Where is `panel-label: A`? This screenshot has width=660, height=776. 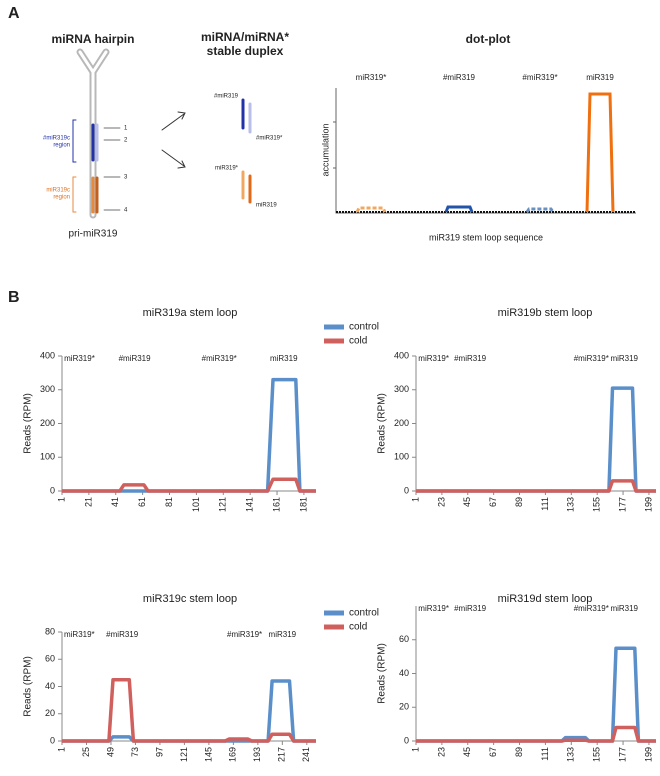
panel-label: A is located at coordinates (14, 13).